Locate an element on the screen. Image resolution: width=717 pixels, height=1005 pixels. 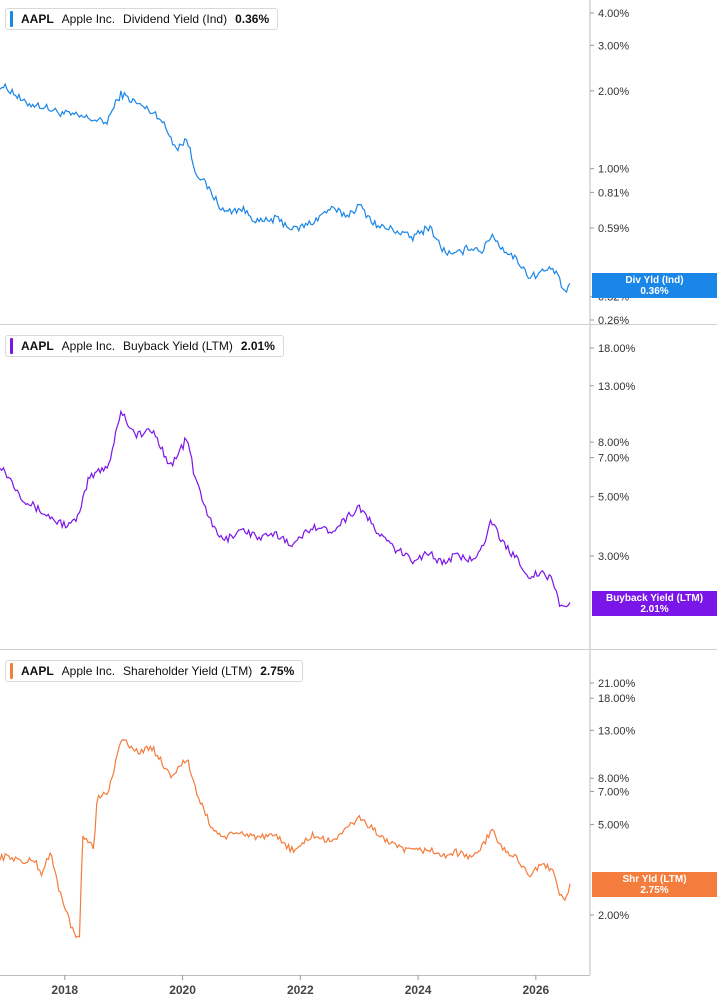
x-tick-label: 2020 is located at coordinates (182, 990).